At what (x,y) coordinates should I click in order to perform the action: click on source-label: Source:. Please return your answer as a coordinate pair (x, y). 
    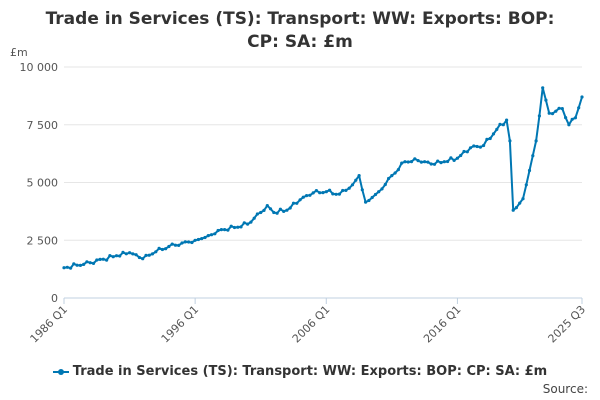
    Looking at the image, I should click on (565, 389).